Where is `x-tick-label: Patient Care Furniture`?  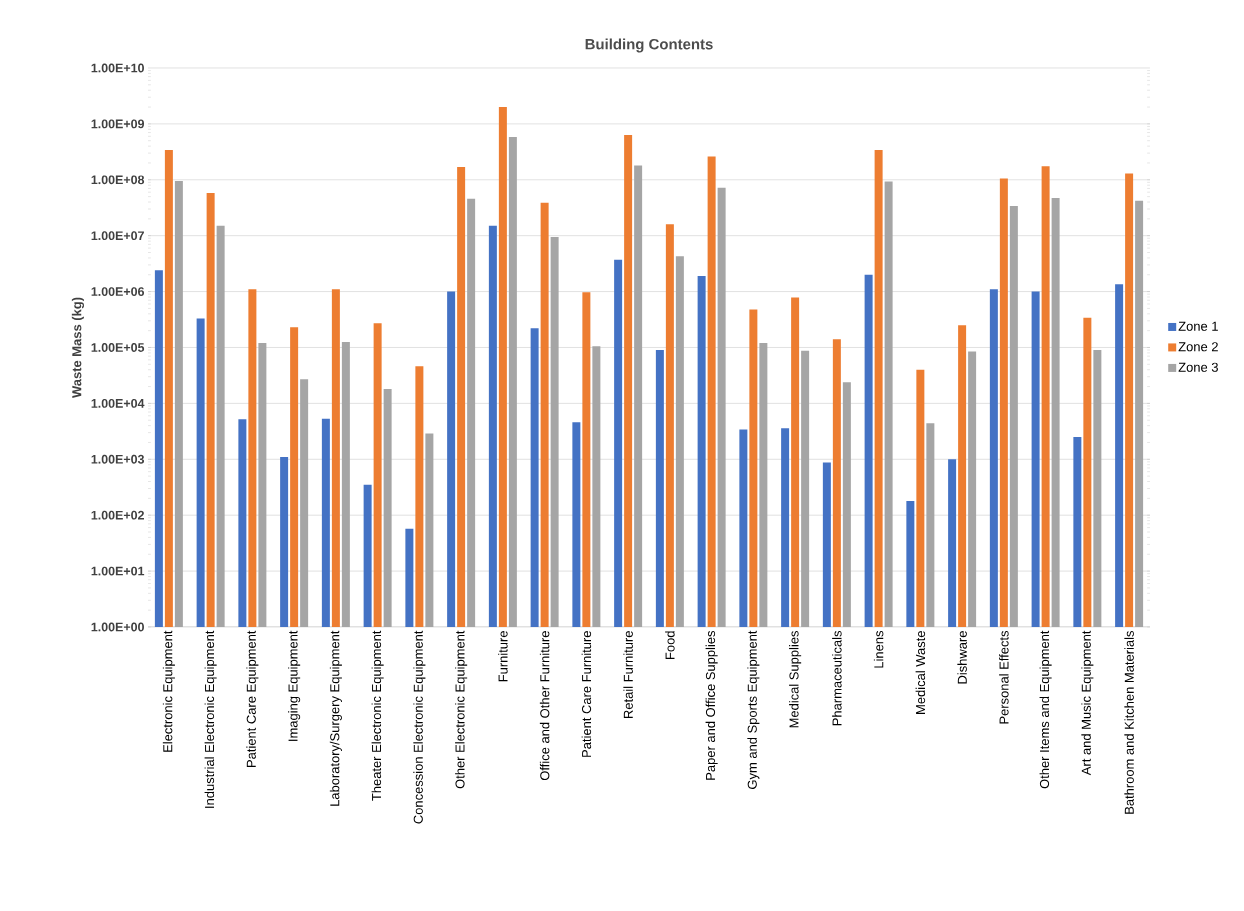
x-tick-label: Patient Care Furniture is located at coordinates (586, 694).